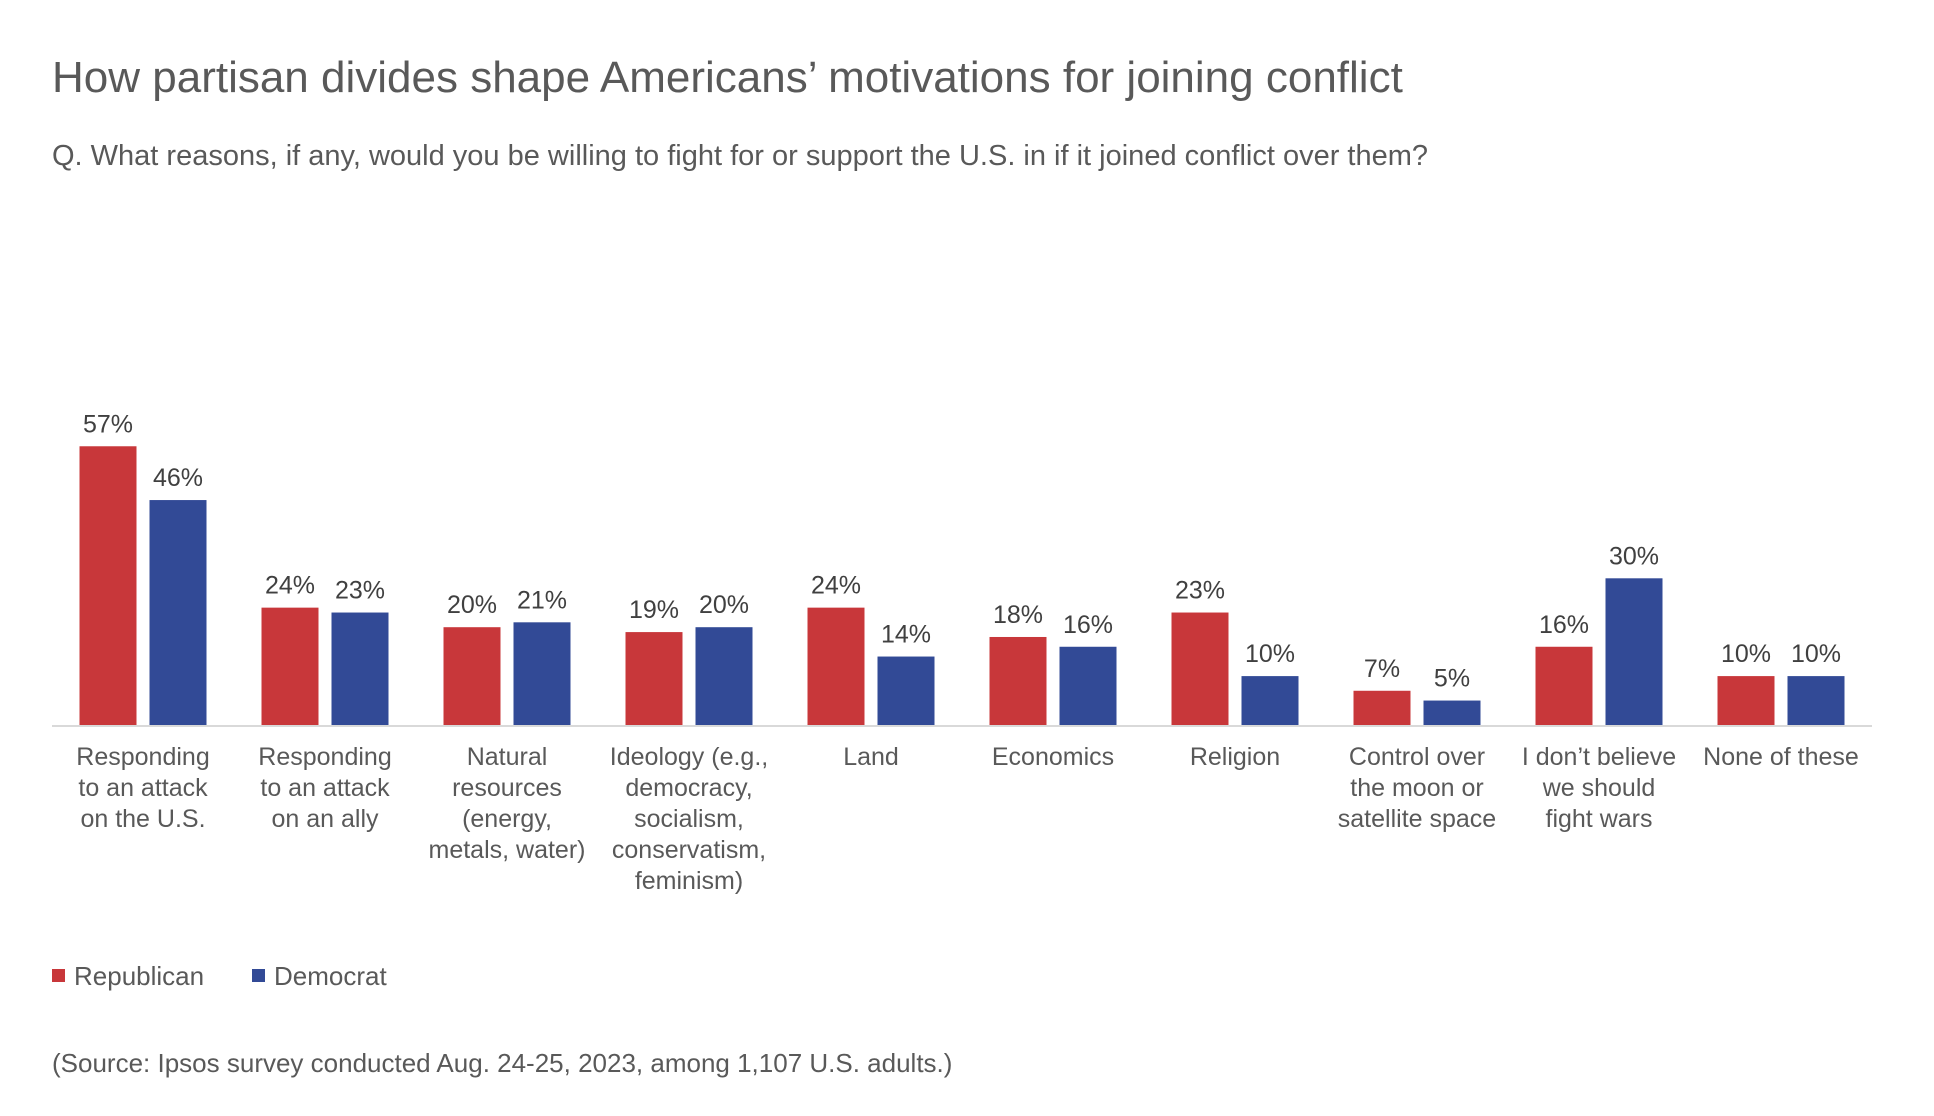 The height and width of the screenshot is (1116, 1934). Describe the element at coordinates (1599, 788) in the screenshot. I see `category-label-8: I don’t believe we should fight wars` at that location.